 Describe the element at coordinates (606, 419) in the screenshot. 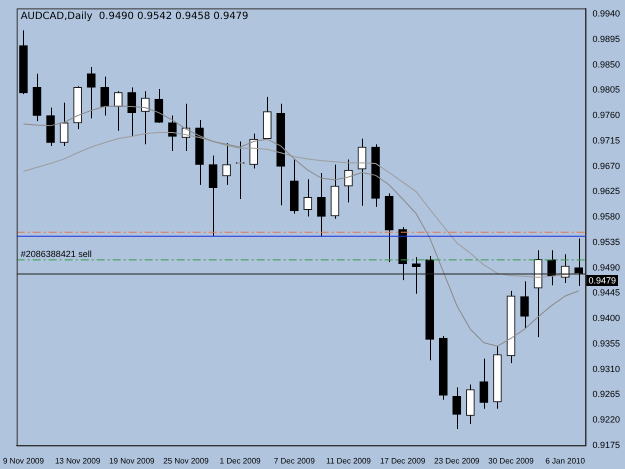

I see `y-tick-label: 0.9220` at that location.